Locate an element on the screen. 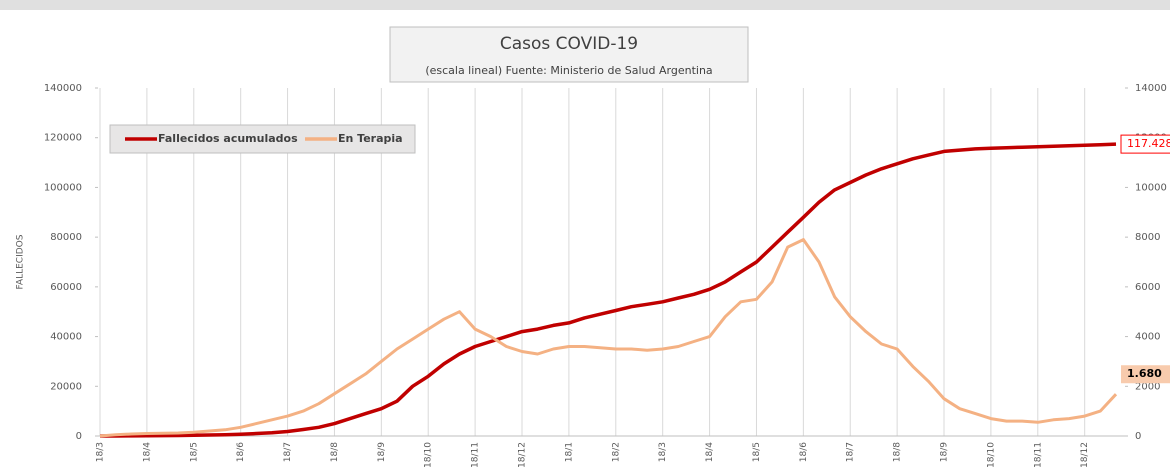  y-tick-label: 20000 is located at coordinates (66, 386).